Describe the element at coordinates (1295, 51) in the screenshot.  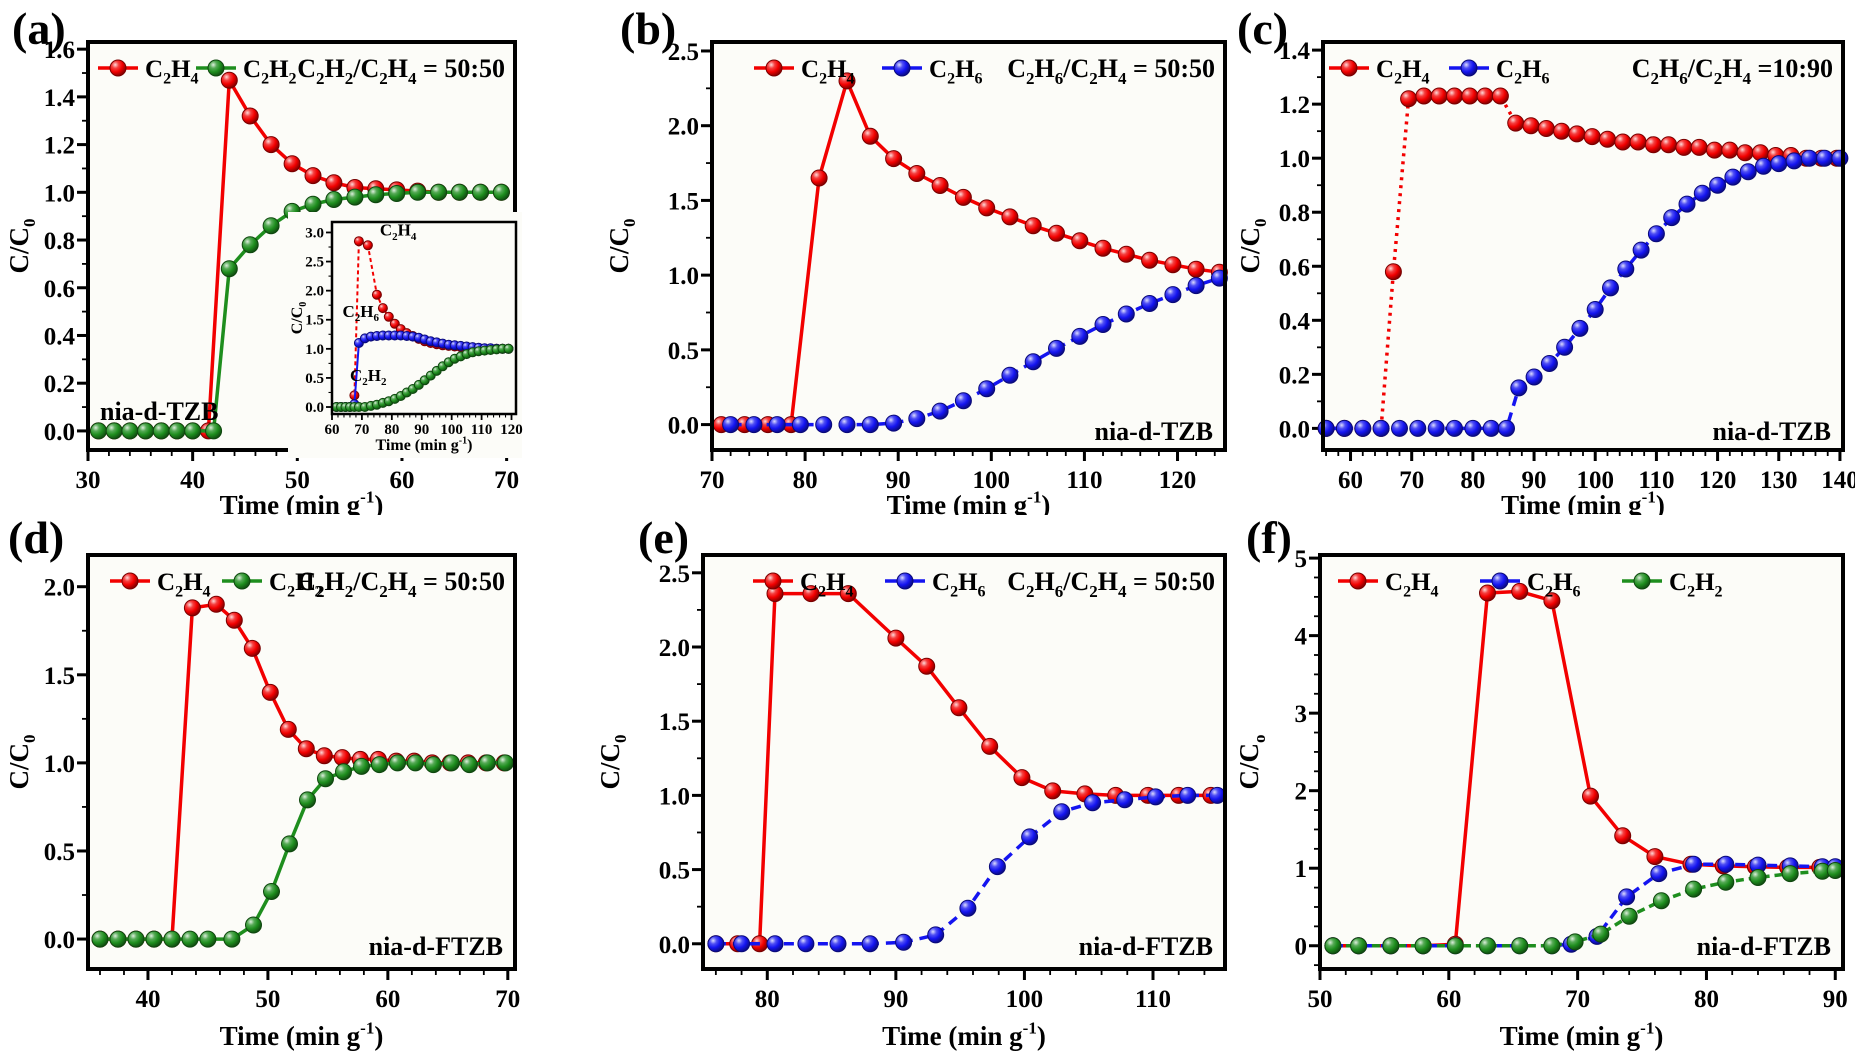
I see `svg-text: 1.4` at that location.